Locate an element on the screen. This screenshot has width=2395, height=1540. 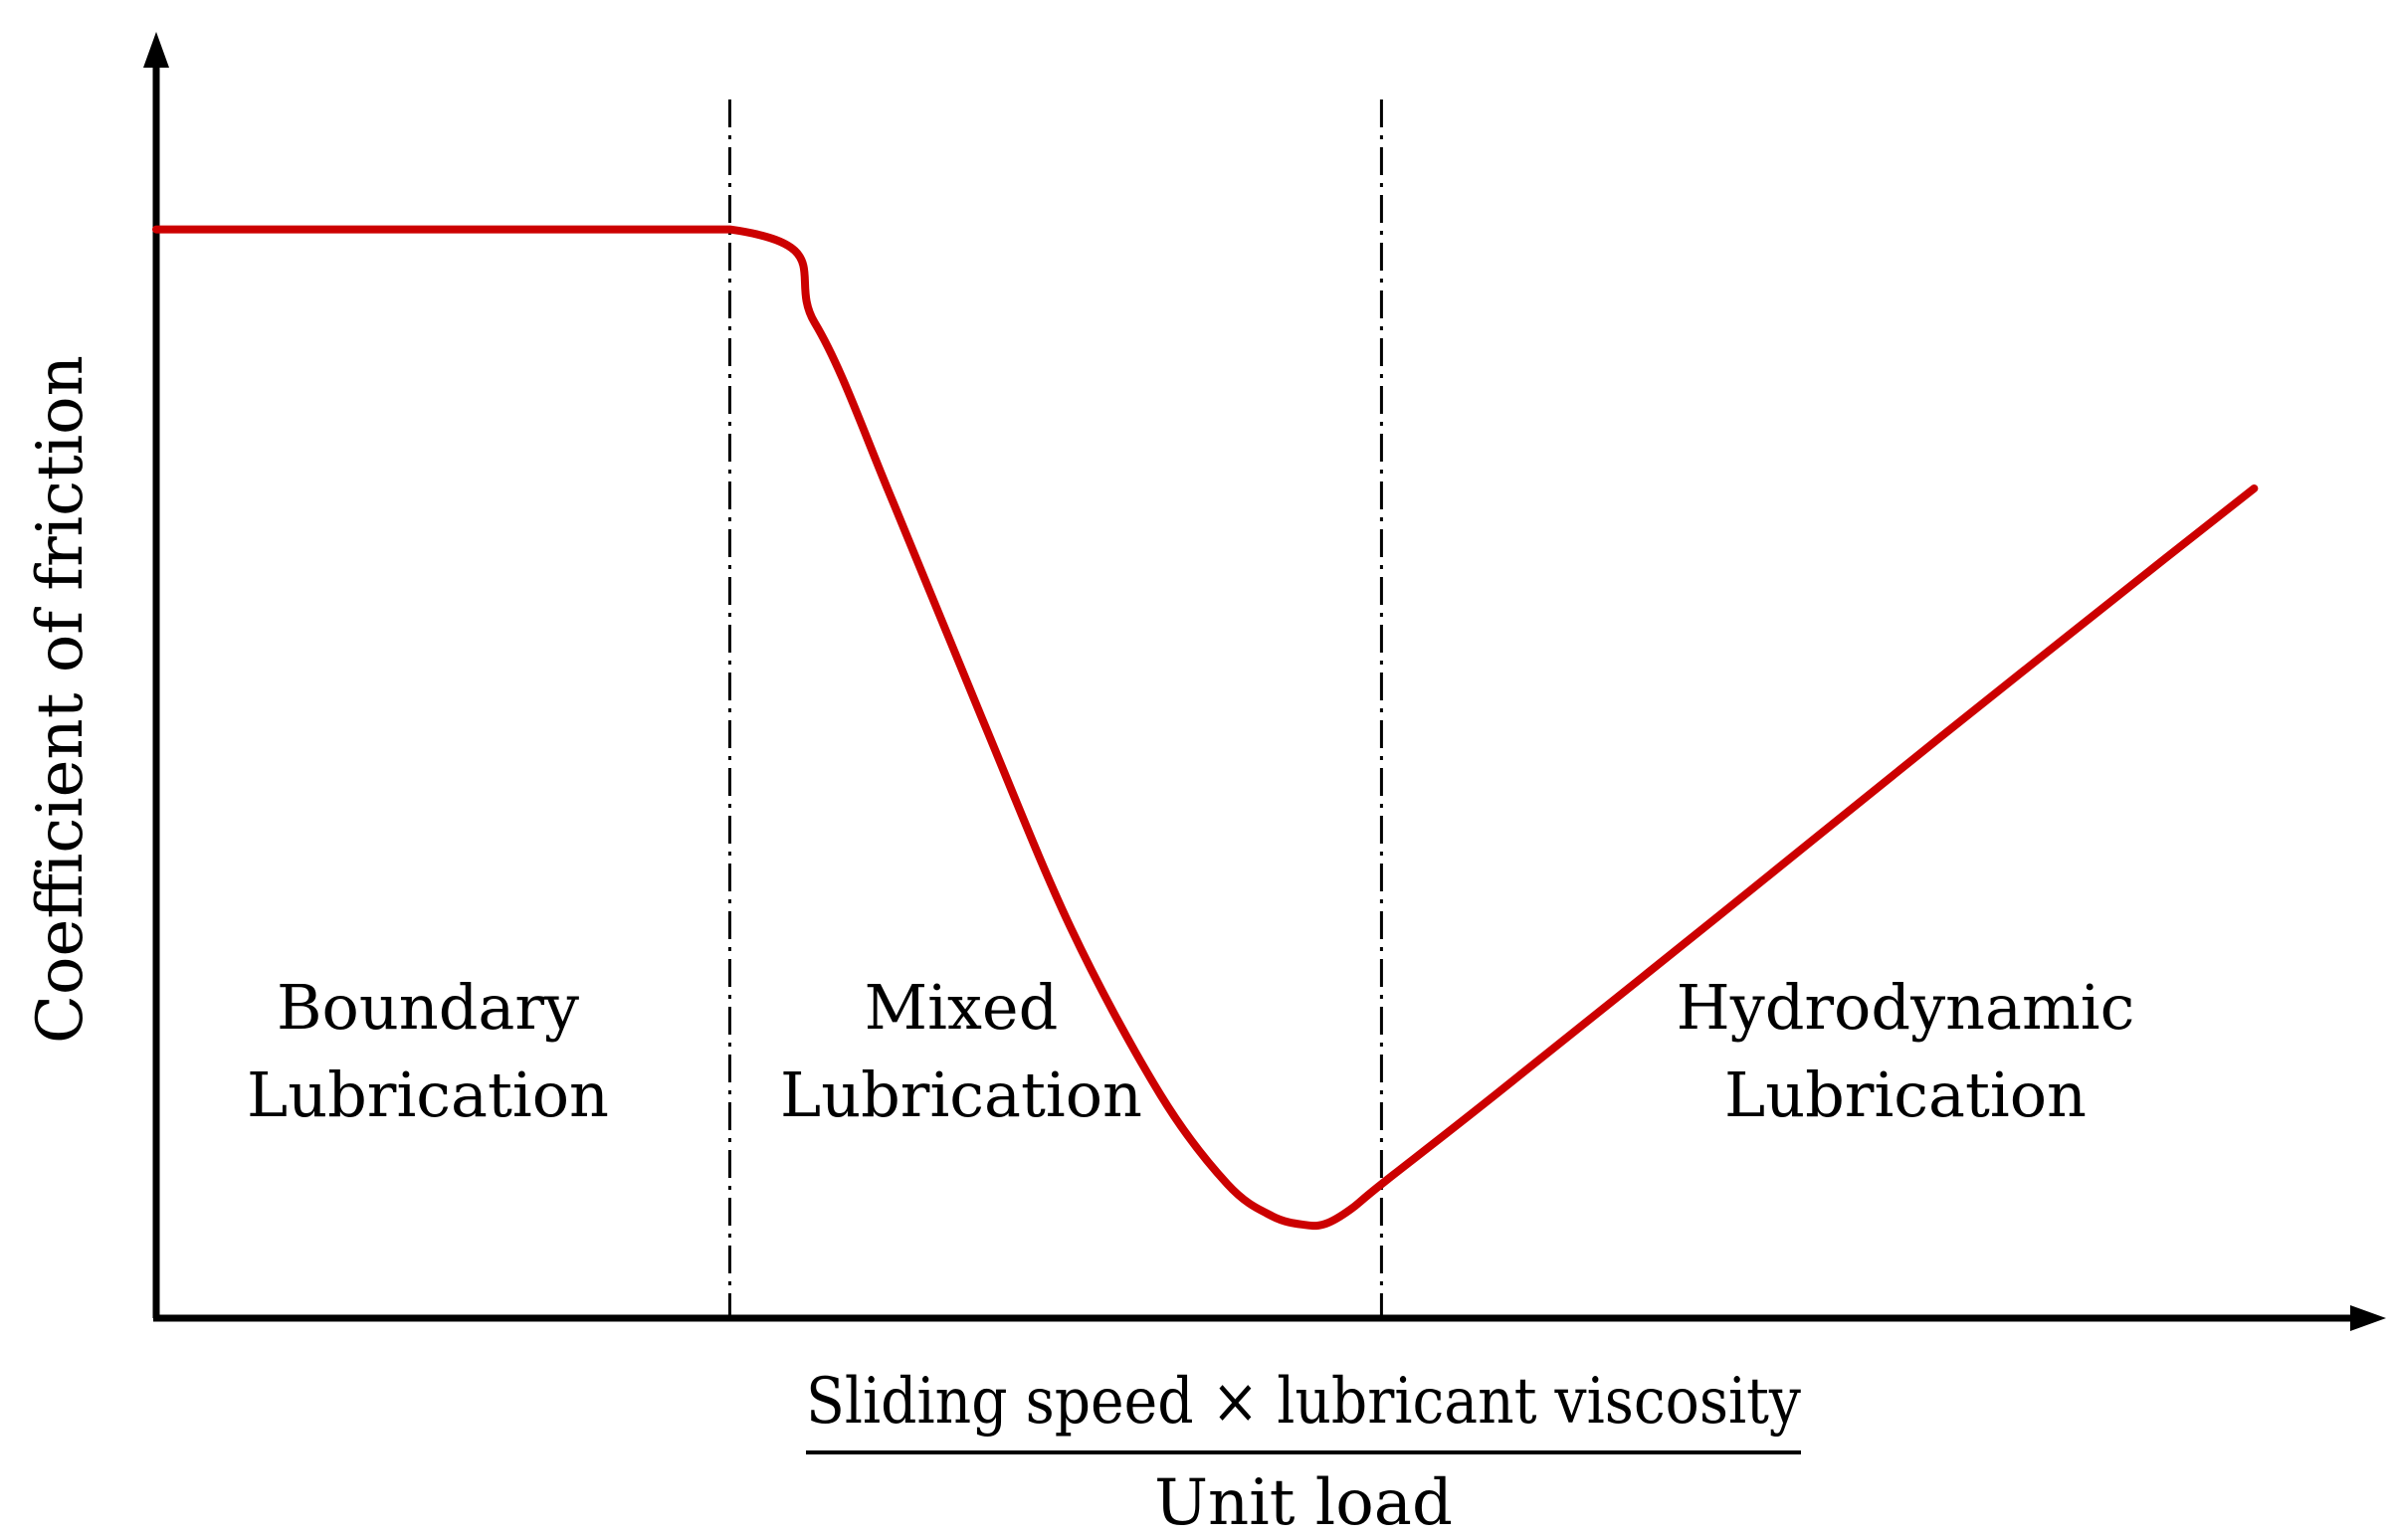
mixed-label-line-1: Mixed is located at coordinates (962, 1007).